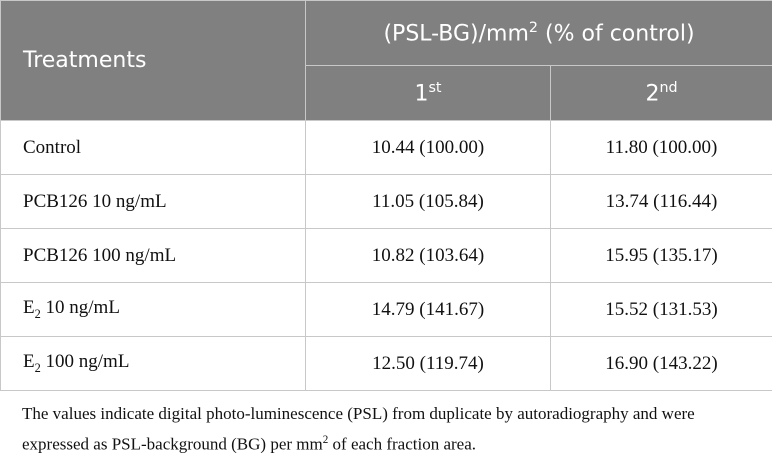 Image resolution: width=772 pixels, height=458 pixels. I want to click on header-text: 2, so click(652, 93).